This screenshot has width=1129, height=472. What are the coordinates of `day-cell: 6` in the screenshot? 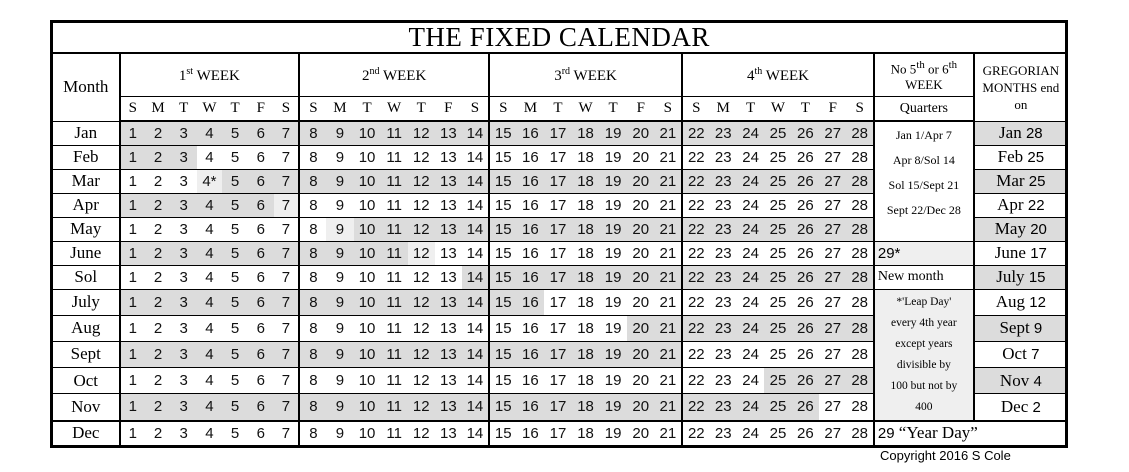 It's located at (260, 407).